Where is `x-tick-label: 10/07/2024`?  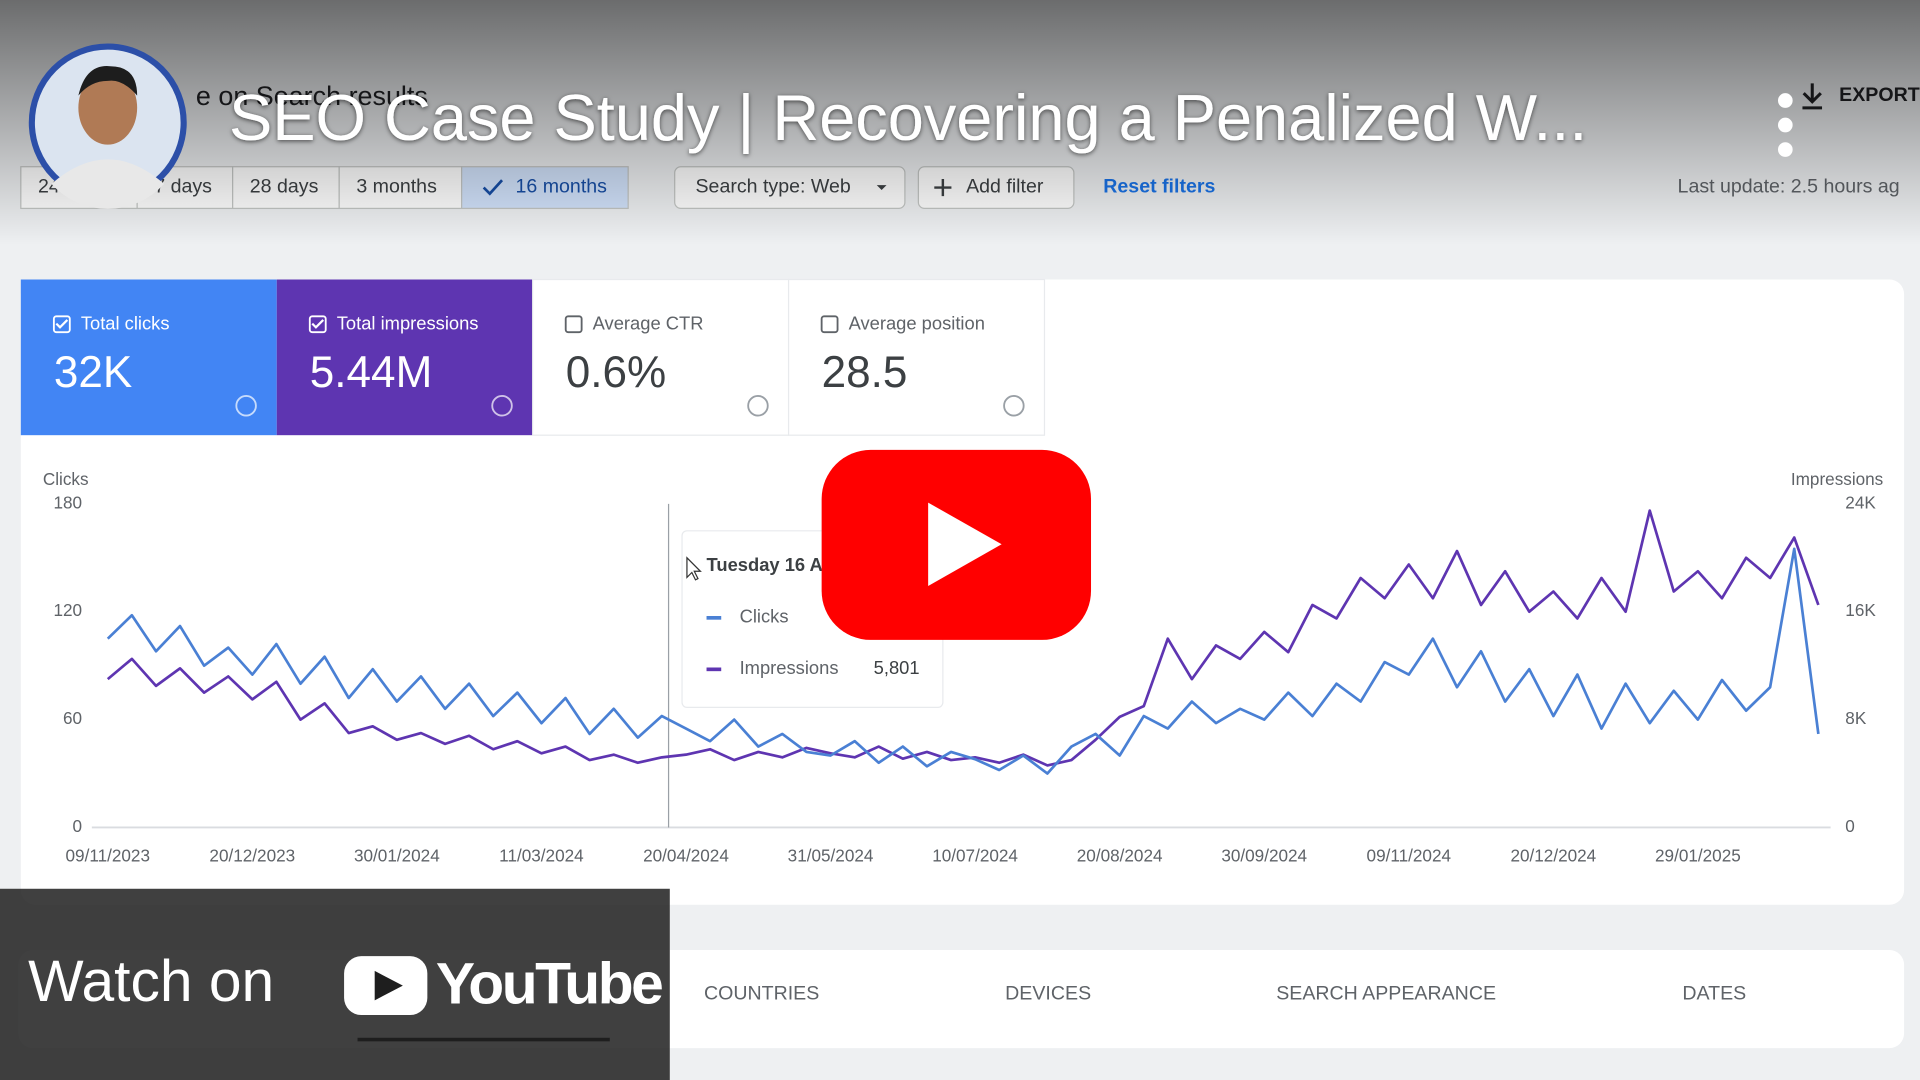 x-tick-label: 10/07/2024 is located at coordinates (975, 855).